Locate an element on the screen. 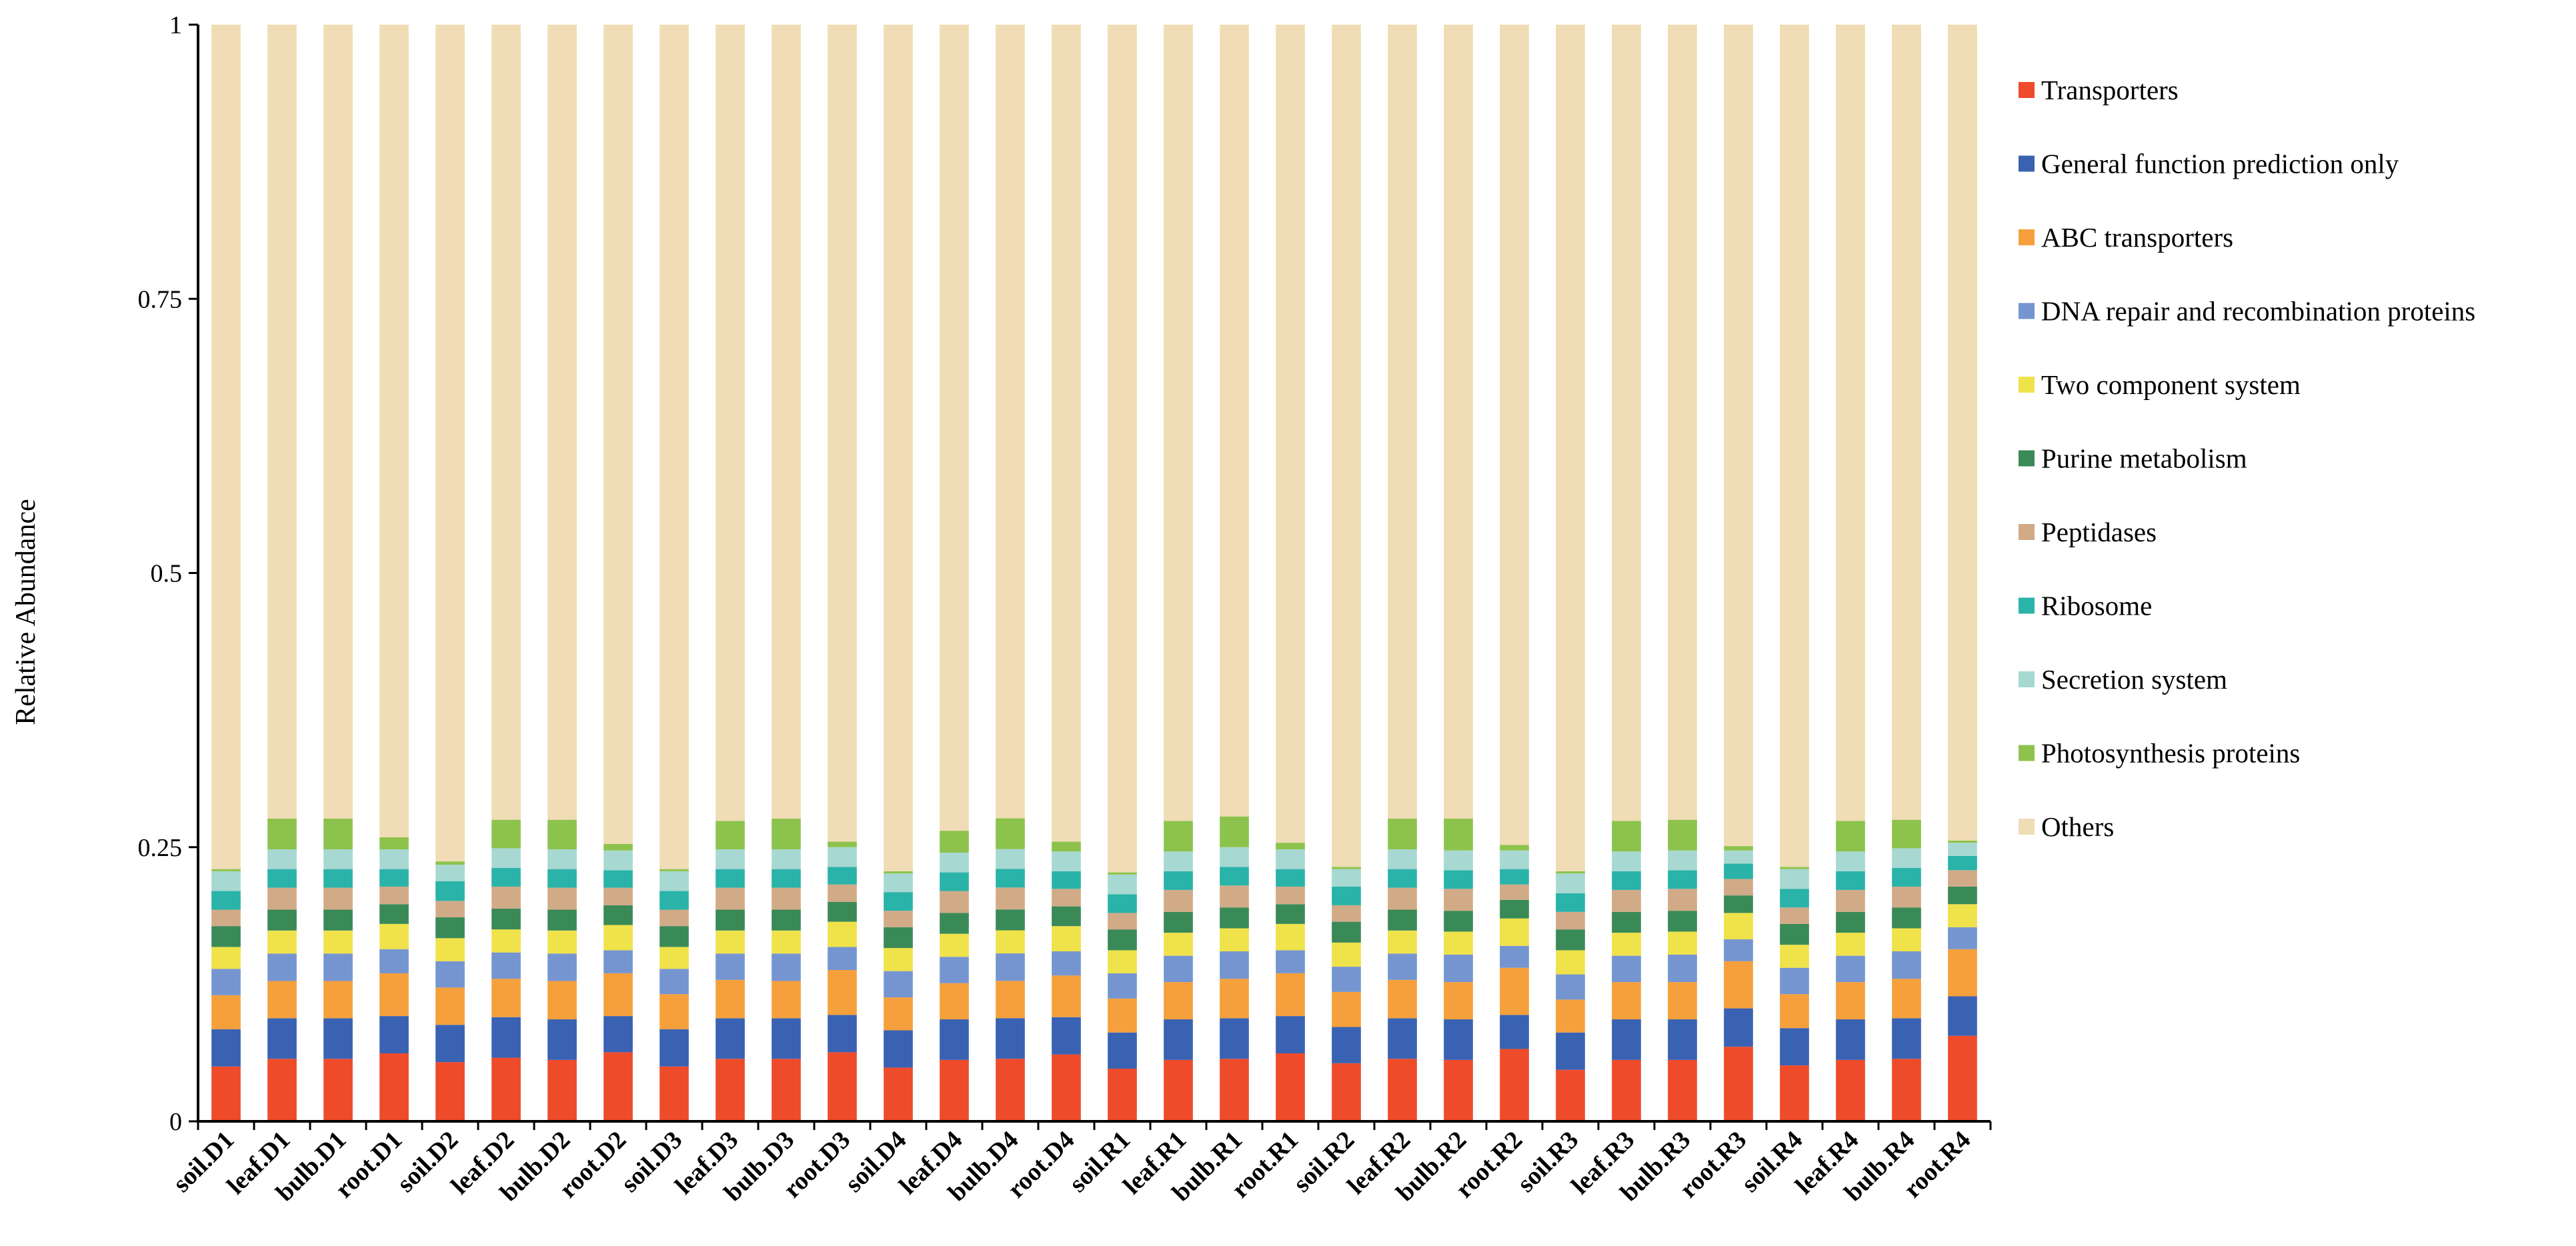 This screenshot has height=1246, width=2576. bar-segment-7-leaf.R3 is located at coordinates (1626, 900).